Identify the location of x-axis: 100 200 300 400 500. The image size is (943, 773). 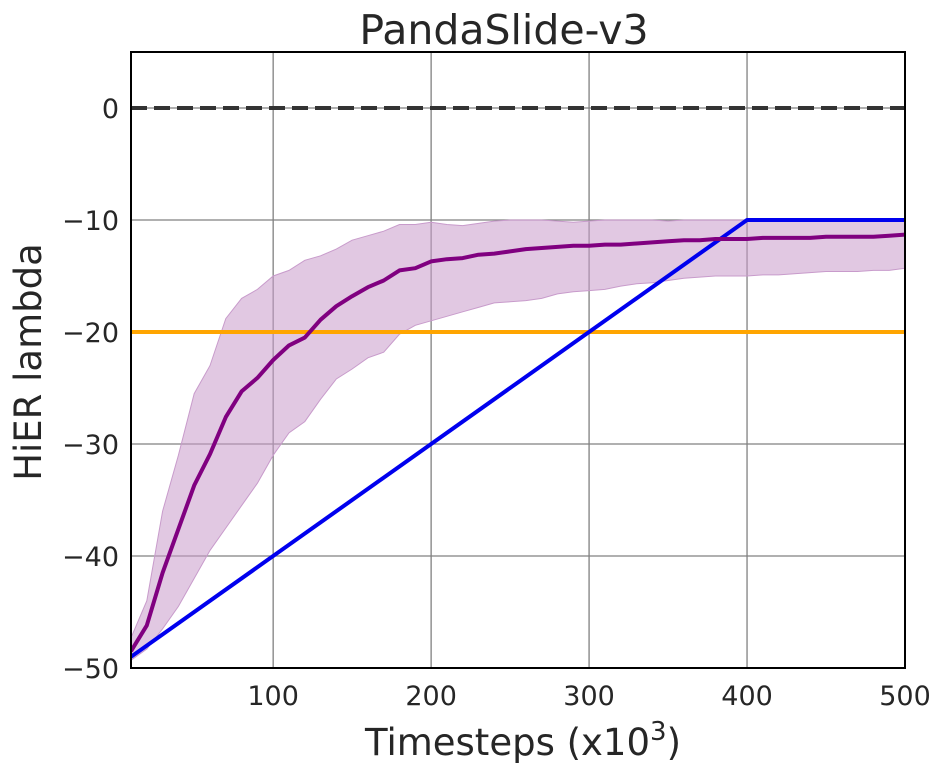
(588, 696).